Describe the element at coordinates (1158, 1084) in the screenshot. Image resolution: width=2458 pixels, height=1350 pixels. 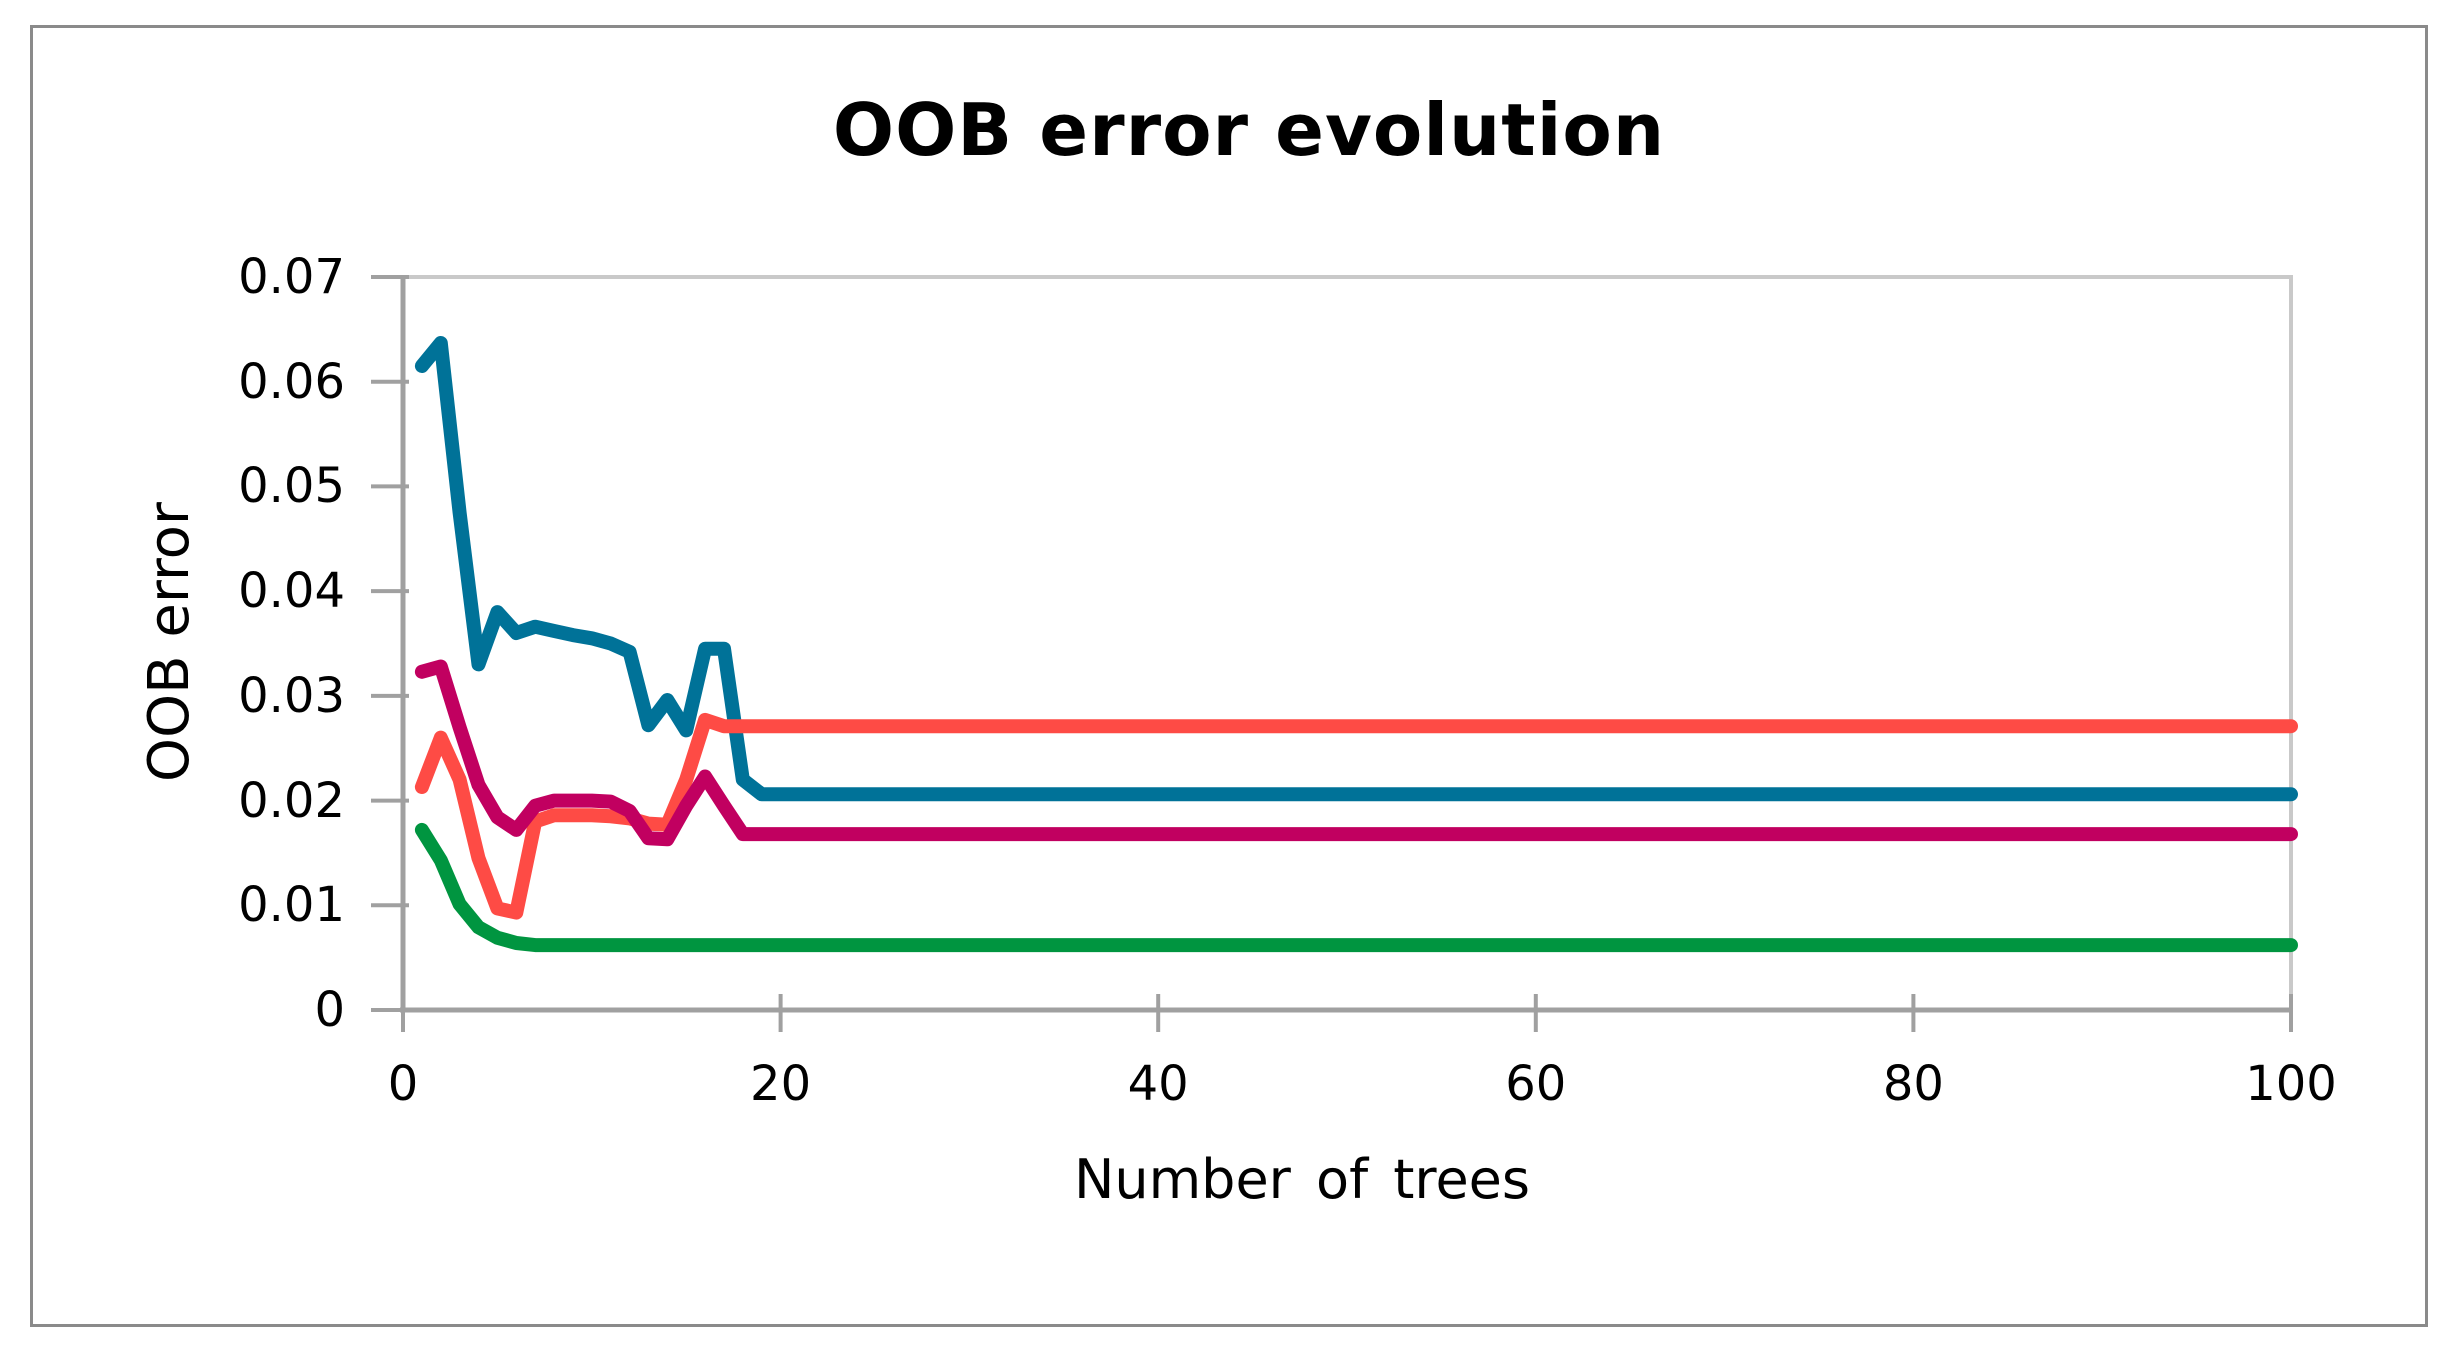
I see `x-tick-label: 40` at that location.